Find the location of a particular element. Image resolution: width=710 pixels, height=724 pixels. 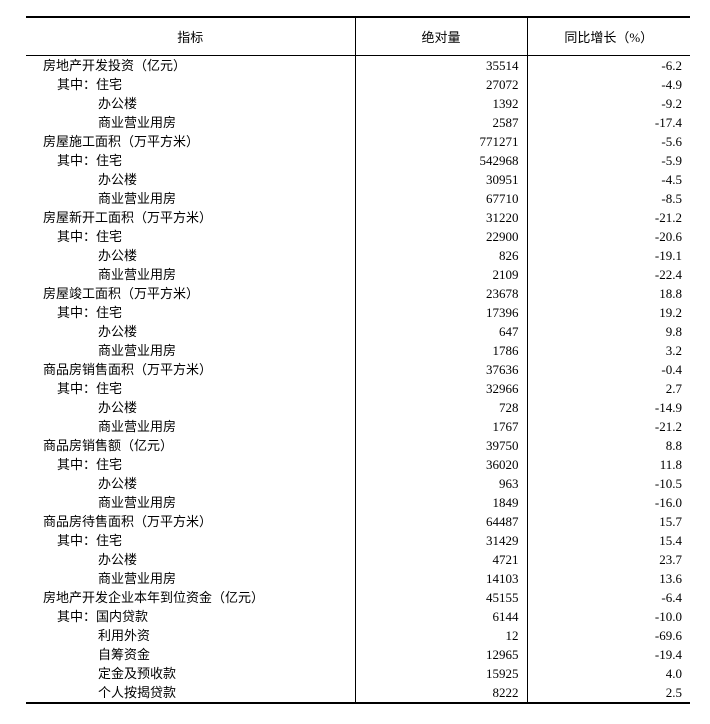

row-value: 23678 is located at coordinates (440, 293).